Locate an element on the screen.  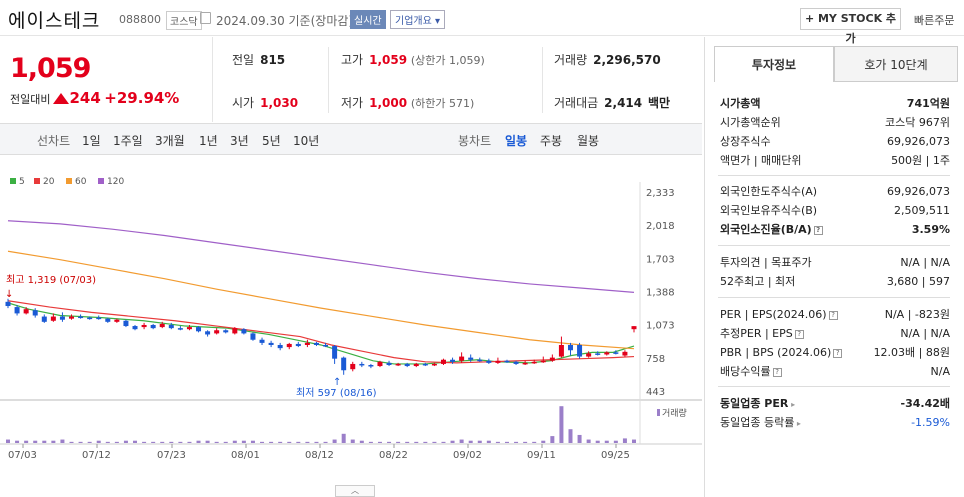
quick-order-button: 빠른주문 is located at coordinates (934, 20).